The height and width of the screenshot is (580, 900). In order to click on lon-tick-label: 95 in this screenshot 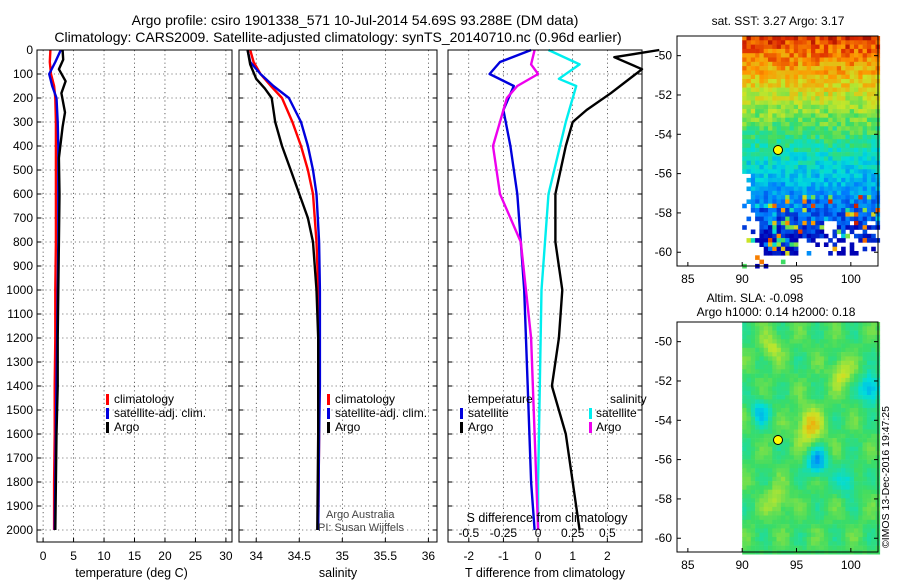, I will do `click(797, 565)`.